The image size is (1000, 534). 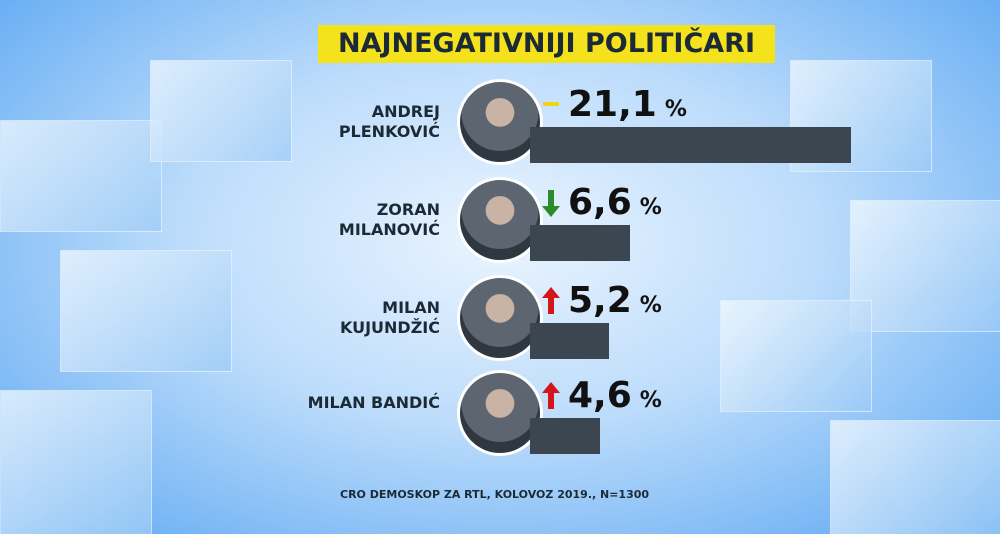 I want to click on value-group: 21,1%, so click(x=613, y=104).